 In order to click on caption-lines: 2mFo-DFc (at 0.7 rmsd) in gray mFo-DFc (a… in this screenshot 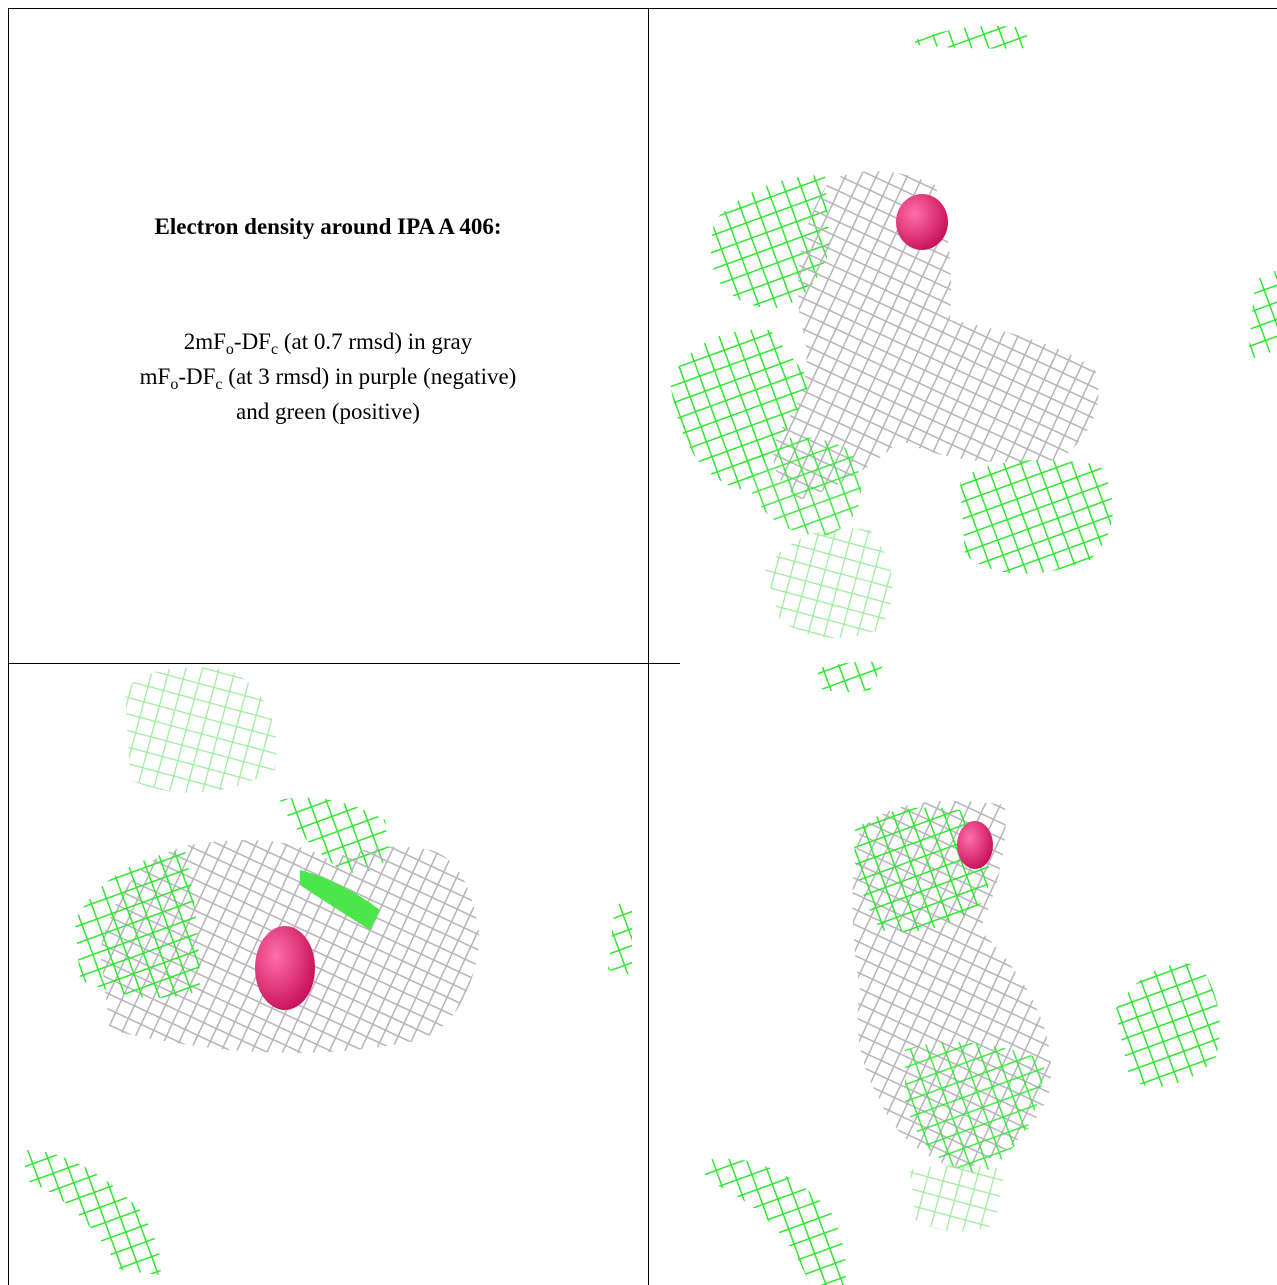, I will do `click(328, 376)`.